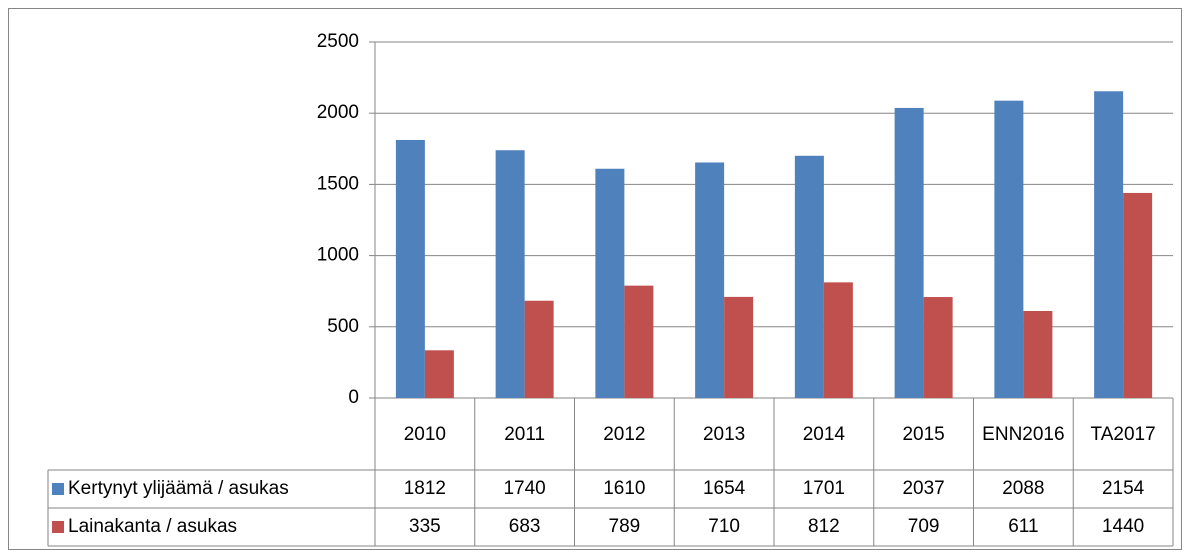 The height and width of the screenshot is (559, 1190). Describe the element at coordinates (338, 41) in the screenshot. I see `y-tick-label: 2500` at that location.